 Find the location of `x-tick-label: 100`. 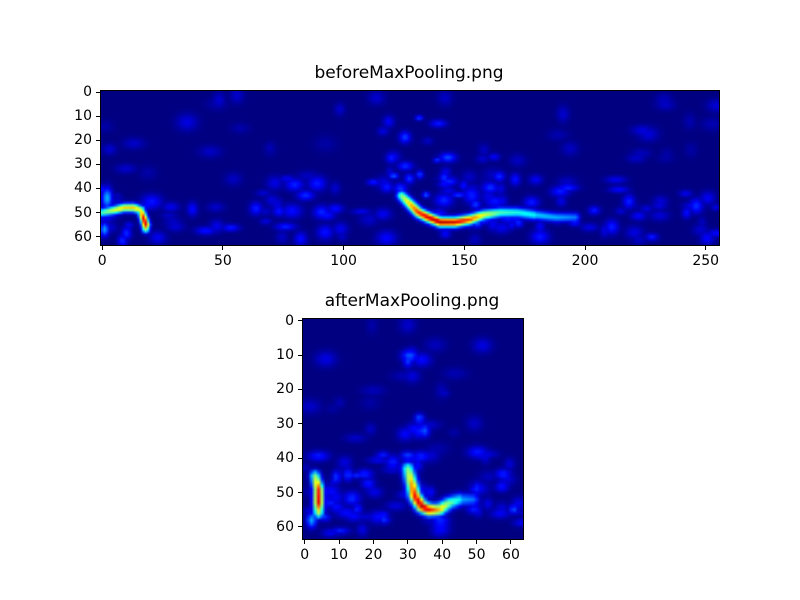

x-tick-label: 100 is located at coordinates (343, 261).